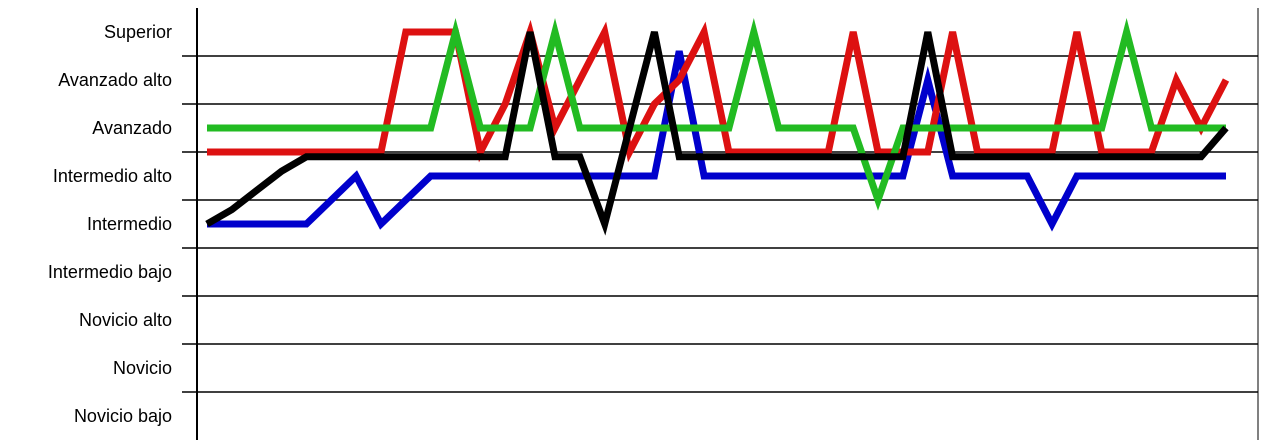 The image size is (1264, 440). What do you see at coordinates (110, 272) in the screenshot?
I see `y-tick-label: Intermedio bajo` at bounding box center [110, 272].